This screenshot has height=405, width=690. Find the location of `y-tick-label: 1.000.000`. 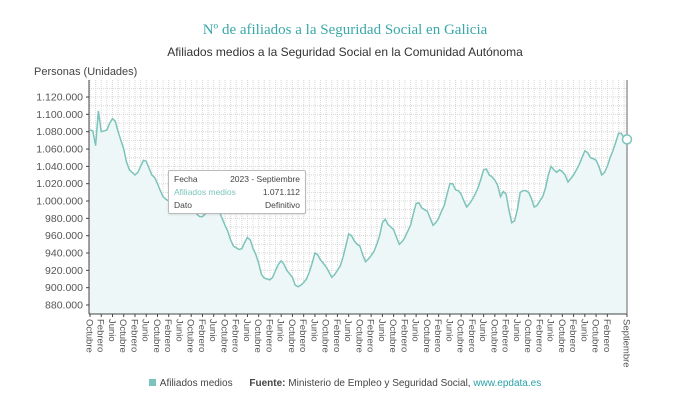

y-tick-label: 1.000.000 is located at coordinates (59, 202).